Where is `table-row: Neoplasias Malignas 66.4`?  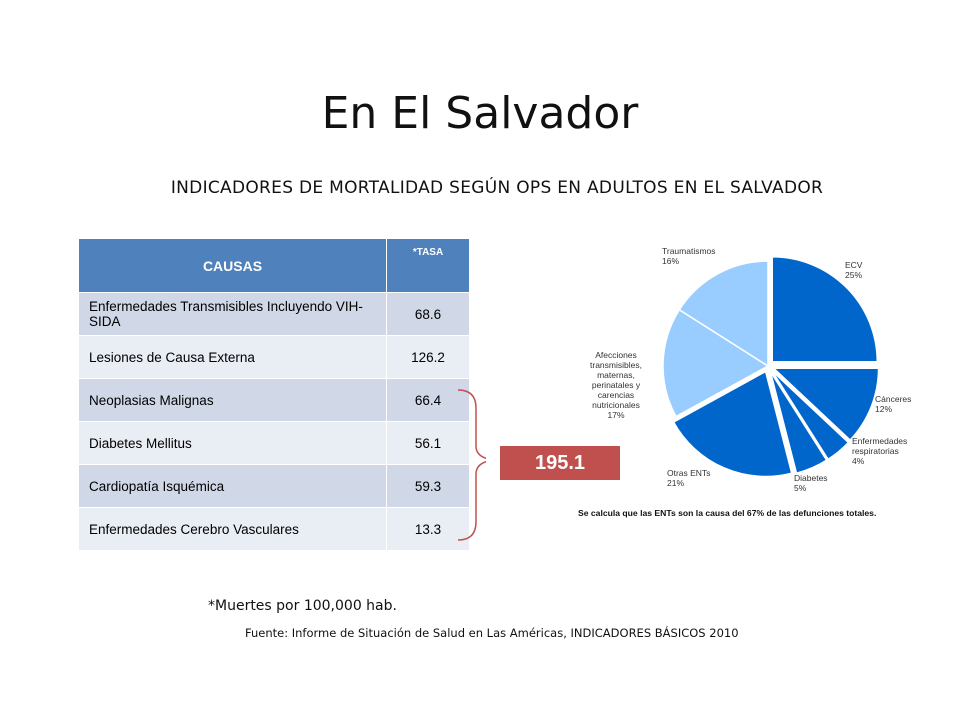
table-row: Neoplasias Malignas 66.4 is located at coordinates (274, 400).